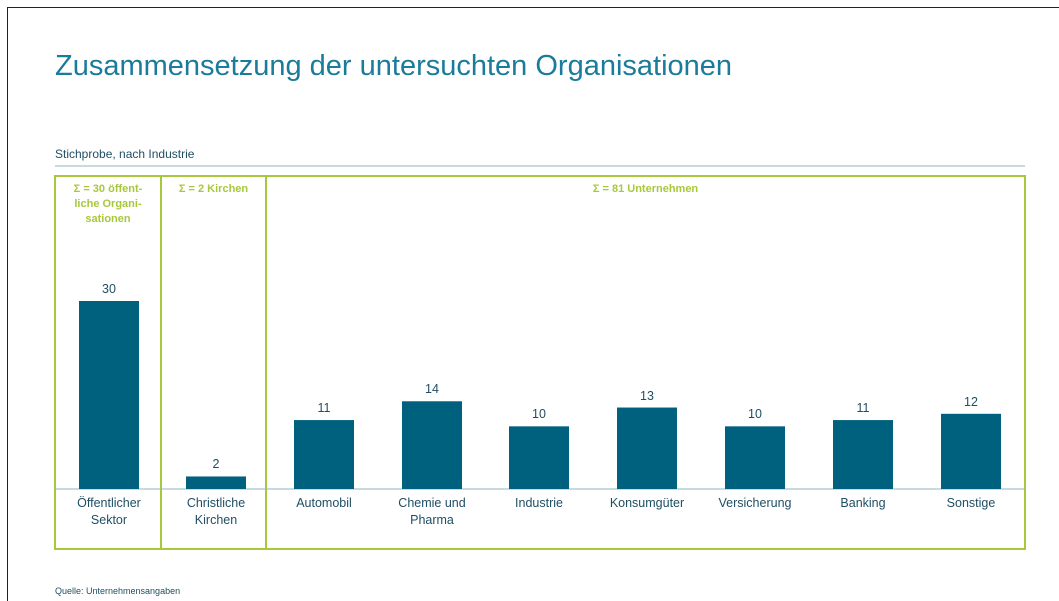  Describe the element at coordinates (216, 464) in the screenshot. I see `value-label: 2` at that location.